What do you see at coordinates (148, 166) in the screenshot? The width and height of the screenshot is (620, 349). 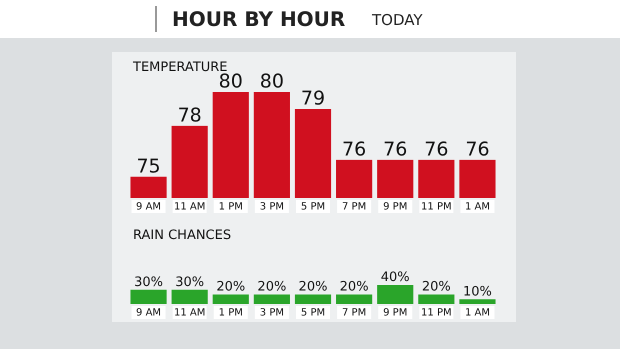 I see `data-label: 75` at bounding box center [148, 166].